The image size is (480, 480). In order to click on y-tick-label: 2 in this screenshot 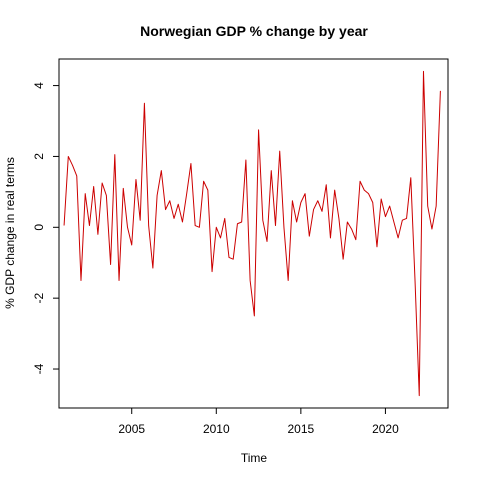, I will do `click(39, 156)`.